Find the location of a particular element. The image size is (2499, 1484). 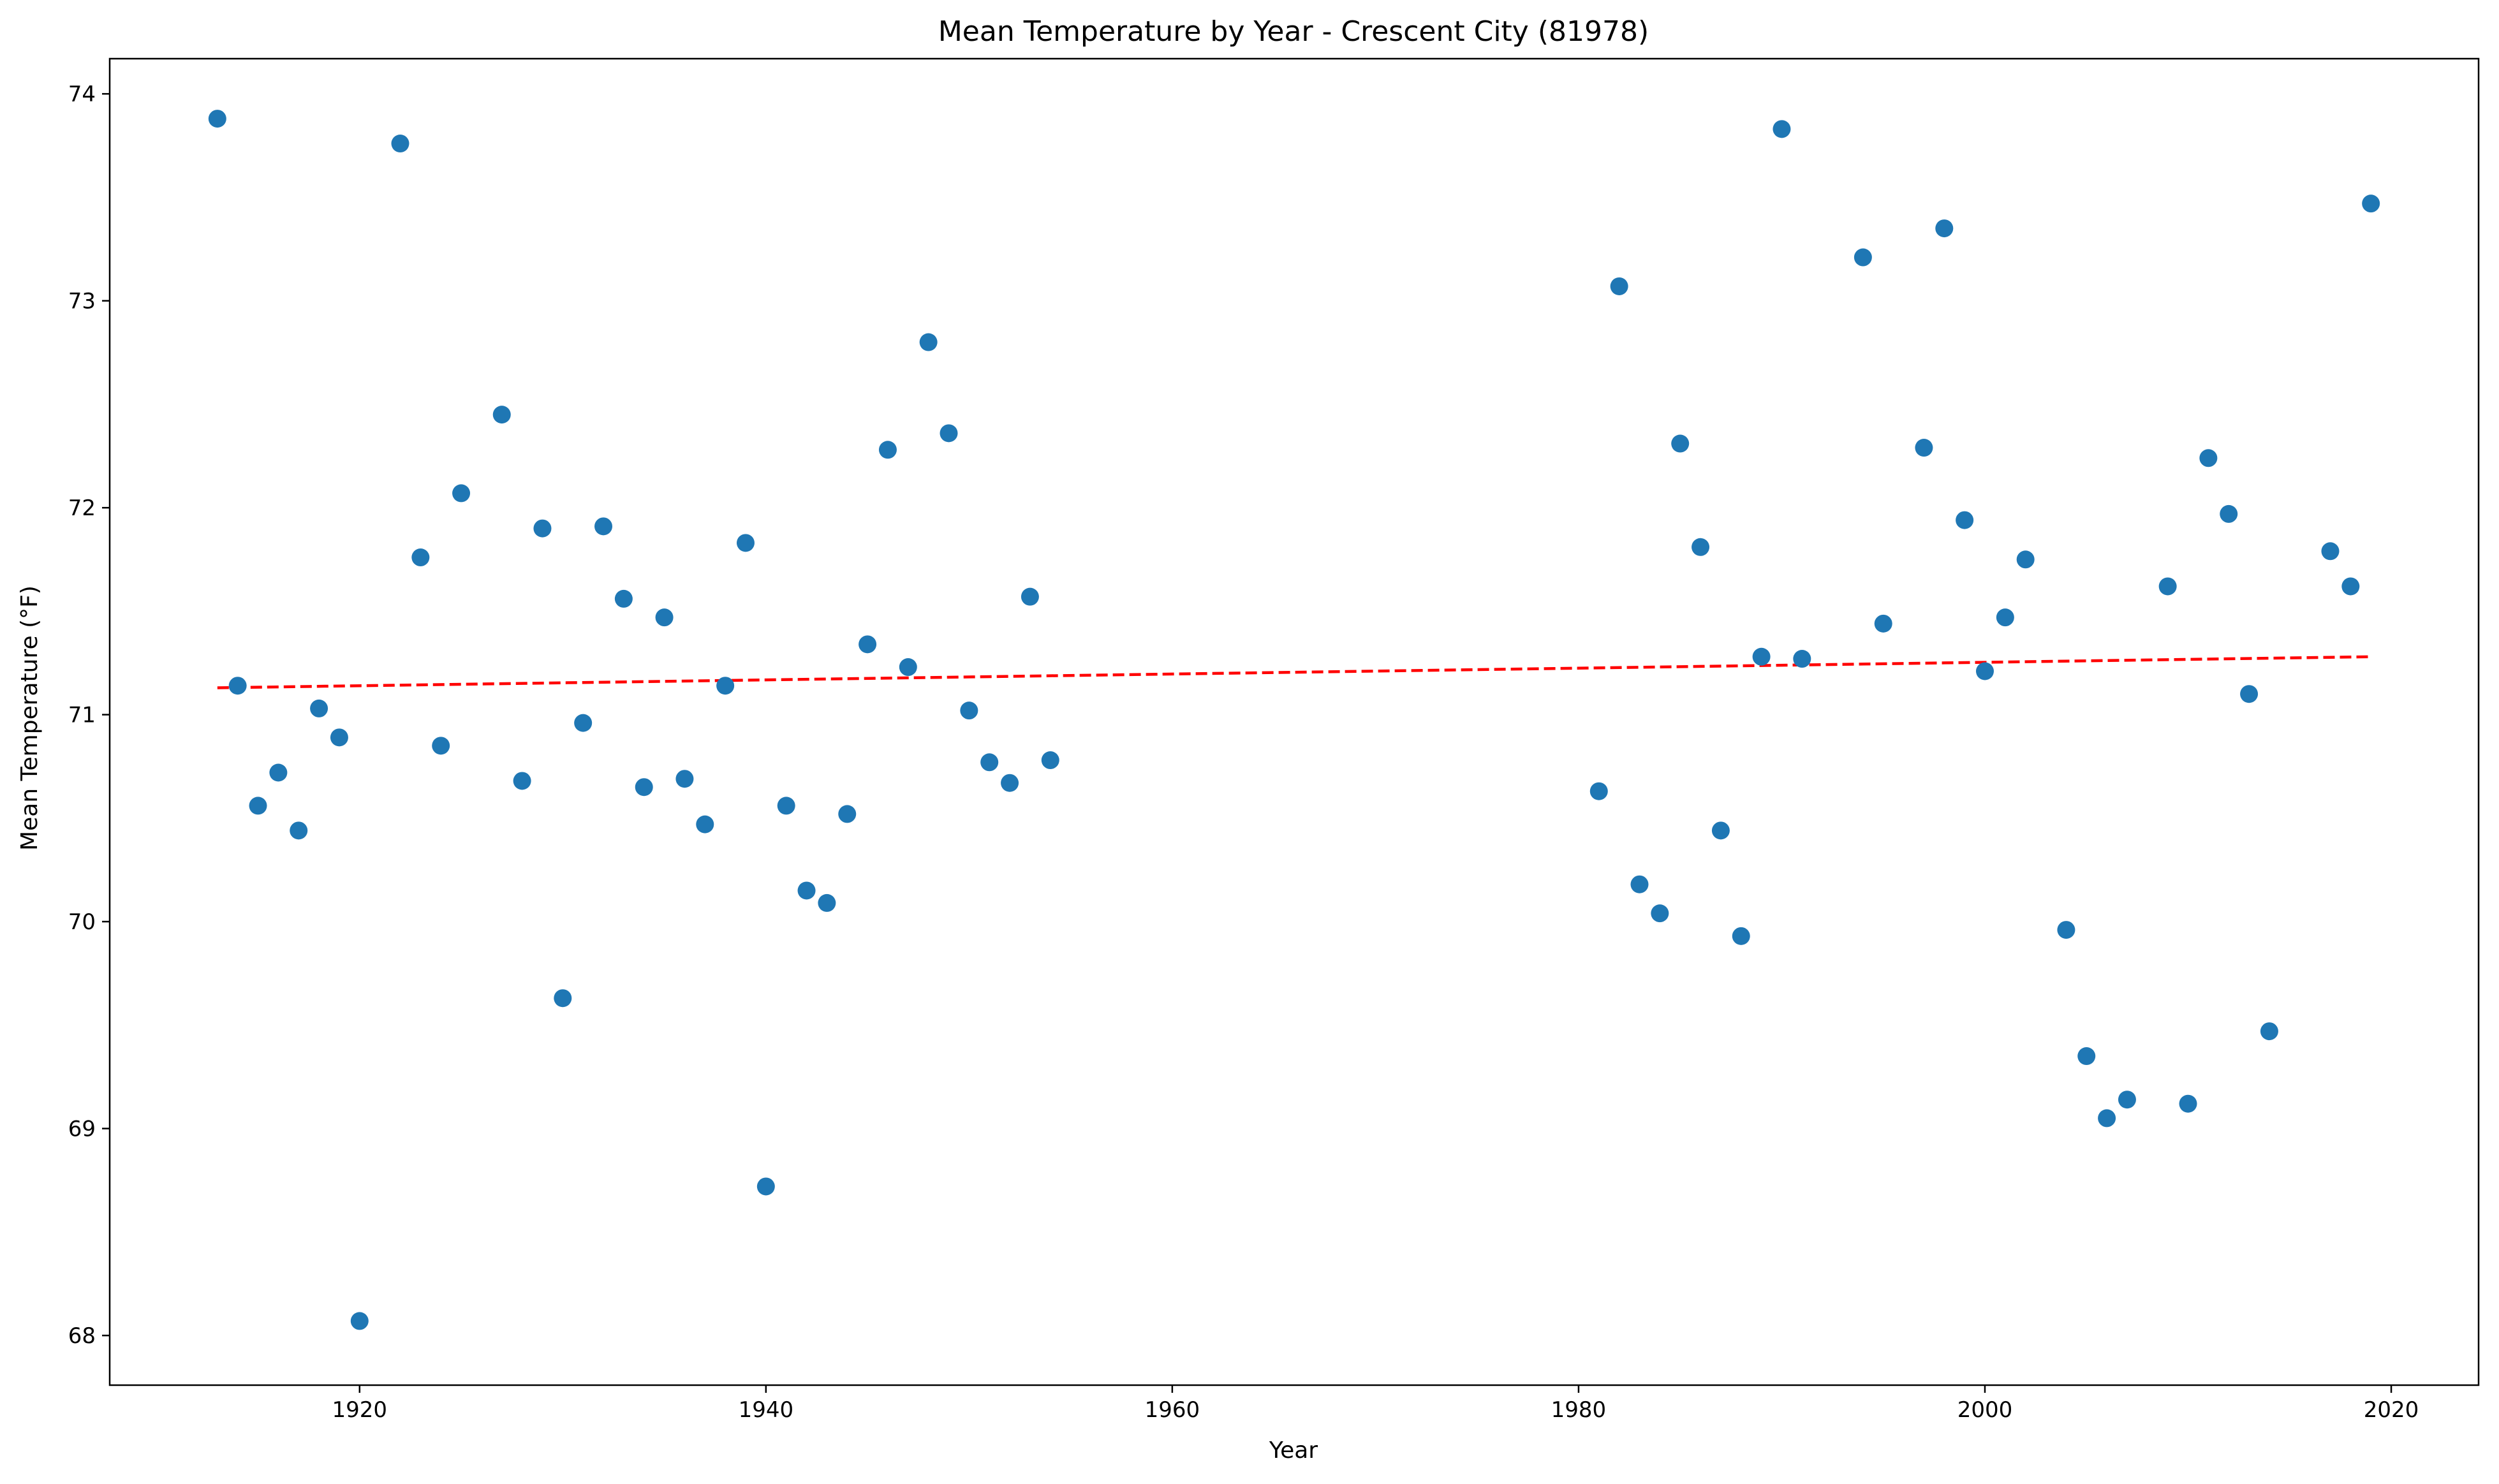

y-tick-label-70: 70 is located at coordinates (82, 922).